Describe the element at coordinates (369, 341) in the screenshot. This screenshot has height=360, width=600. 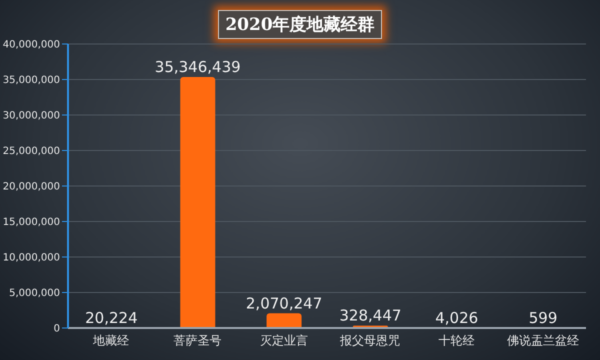
I see `x-tick-label: 报父母恩咒` at that location.